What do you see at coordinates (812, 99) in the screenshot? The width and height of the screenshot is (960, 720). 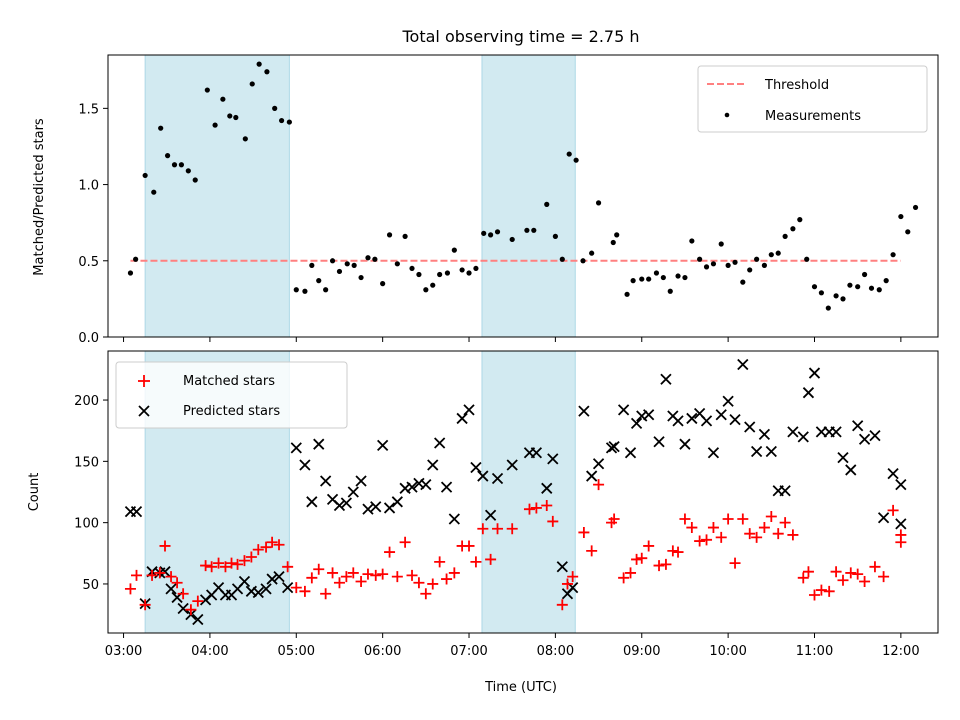 I see `top-legend: Threshold Measurements` at bounding box center [812, 99].